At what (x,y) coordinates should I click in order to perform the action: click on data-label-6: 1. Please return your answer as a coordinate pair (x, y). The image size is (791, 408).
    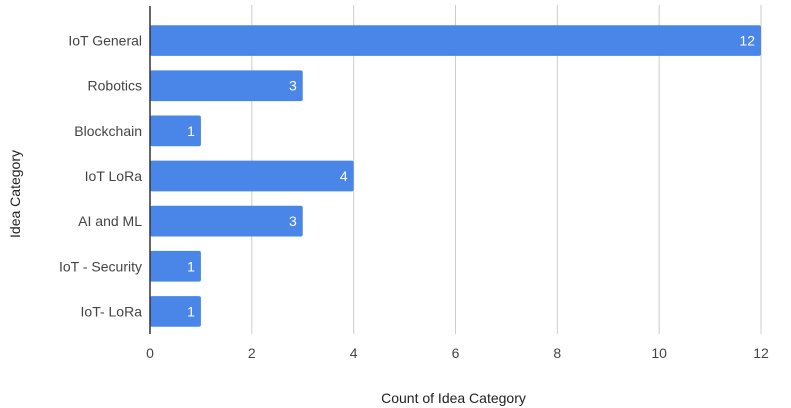
    Looking at the image, I should click on (191, 311).